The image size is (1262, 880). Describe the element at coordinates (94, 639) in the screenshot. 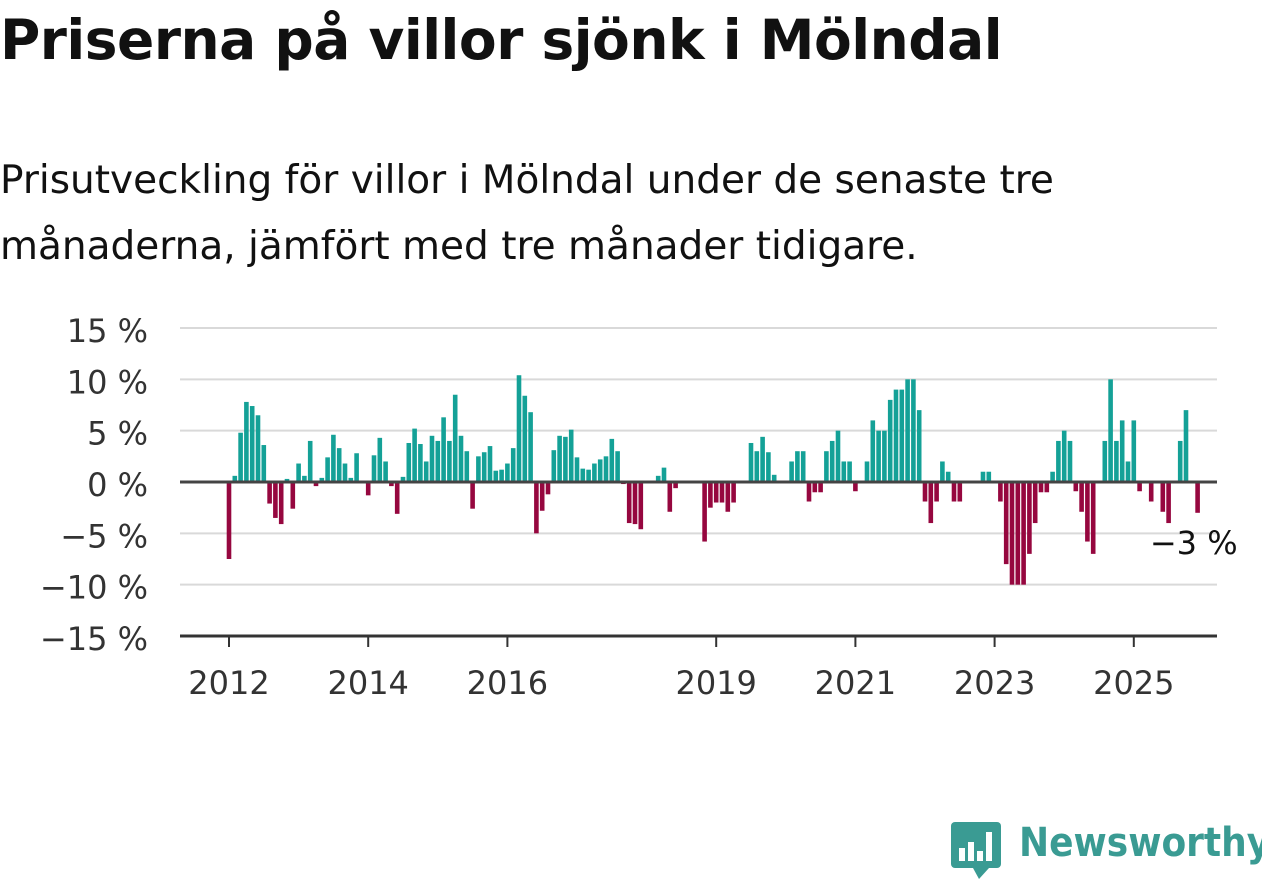

I see `y-tick-label: −15 %` at that location.